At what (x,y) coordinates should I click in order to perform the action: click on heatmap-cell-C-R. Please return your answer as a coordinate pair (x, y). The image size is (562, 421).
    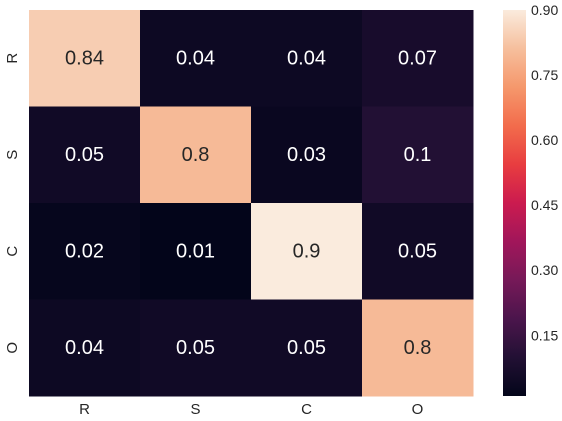
    Looking at the image, I should click on (85, 251).